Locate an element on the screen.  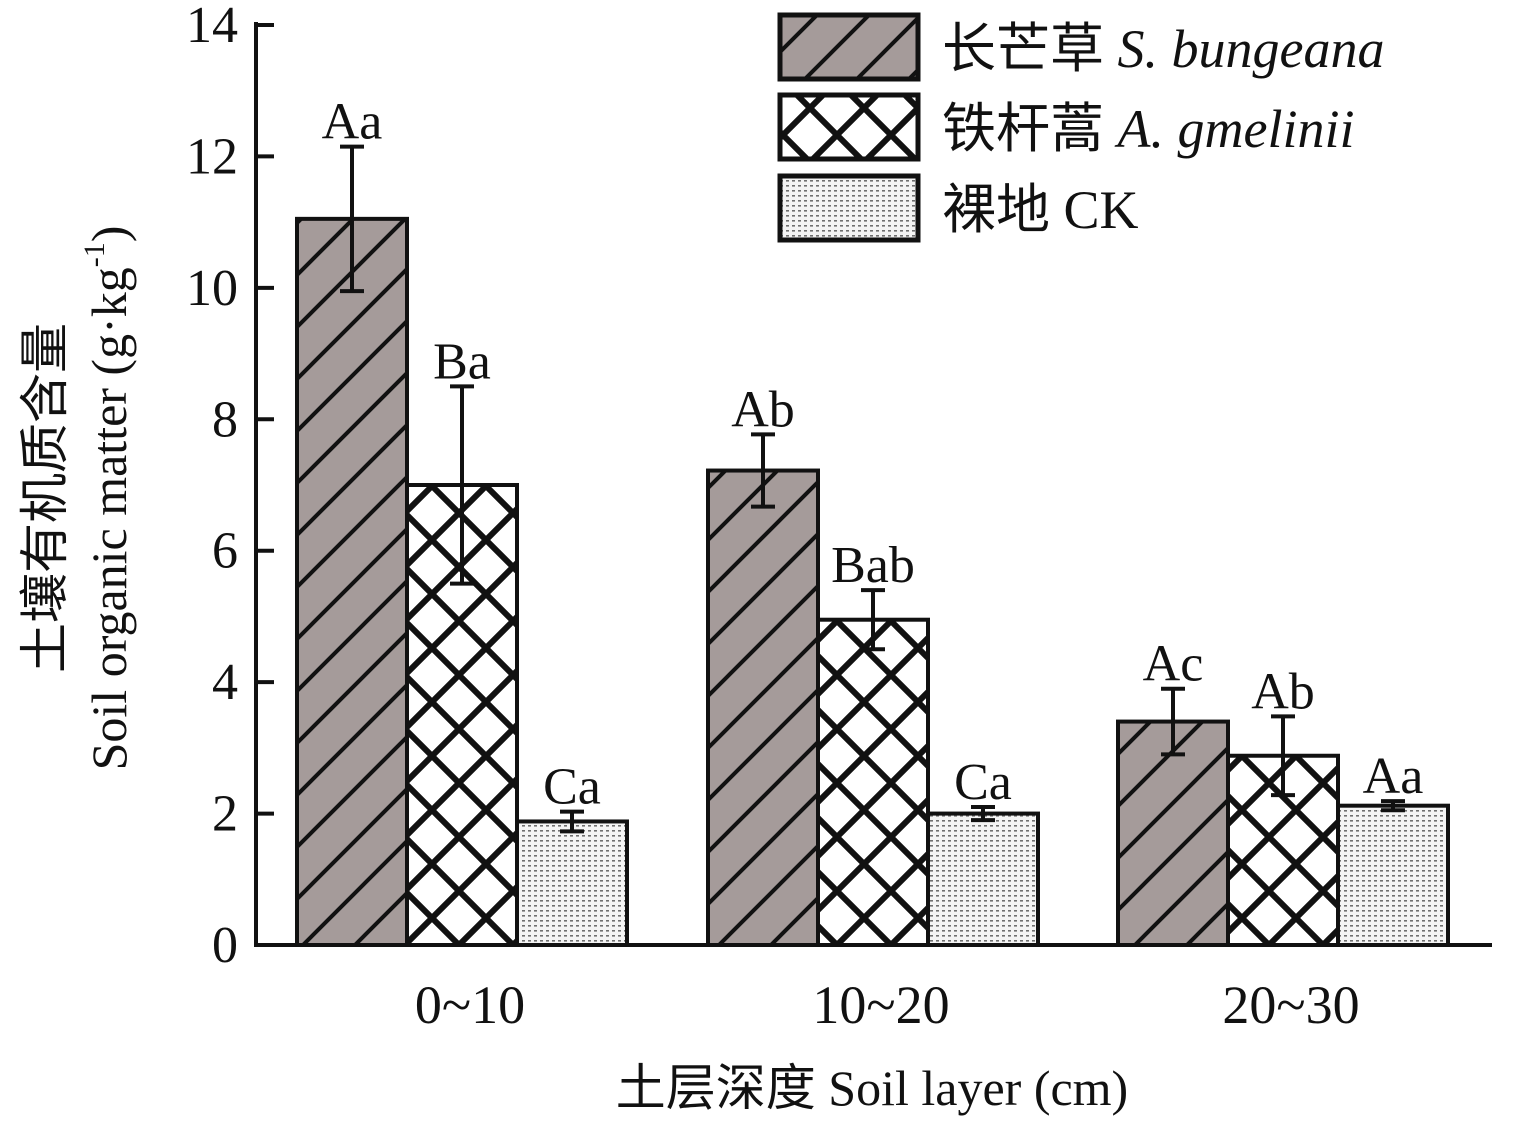
x-tick-label: 10~20 is located at coordinates (880, 1005).